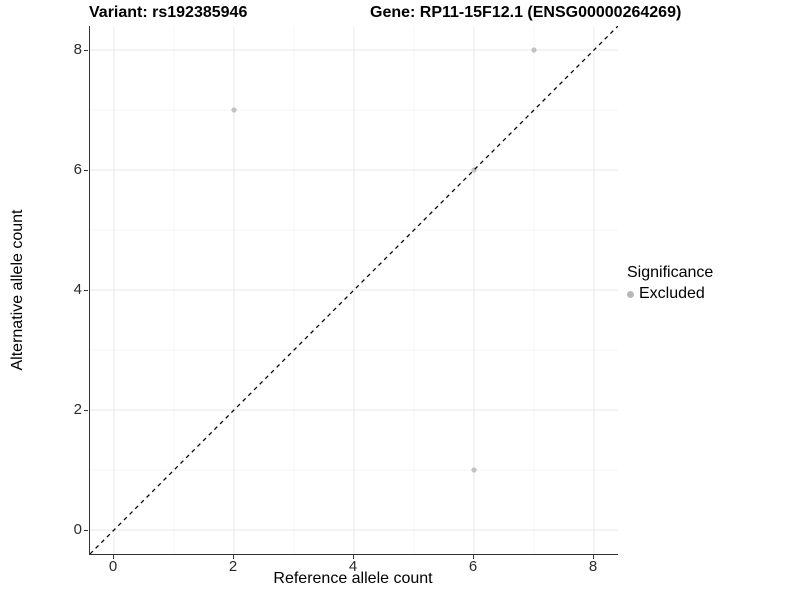 The height and width of the screenshot is (600, 800). What do you see at coordinates (113, 566) in the screenshot?
I see `x-axis-tick-label: 0` at bounding box center [113, 566].